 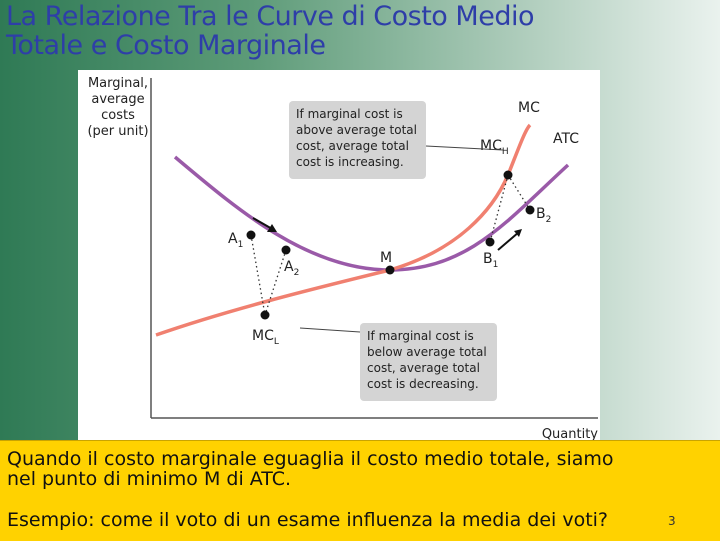 I want to click on dotted-a1-to-mcl, so click(x=258, y=275).